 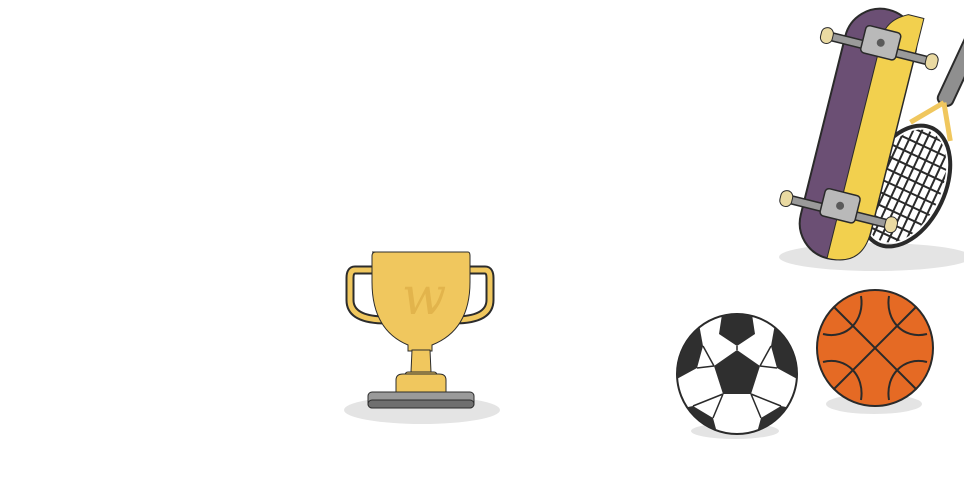 I want to click on skateboard-icon, so click(x=859, y=134).